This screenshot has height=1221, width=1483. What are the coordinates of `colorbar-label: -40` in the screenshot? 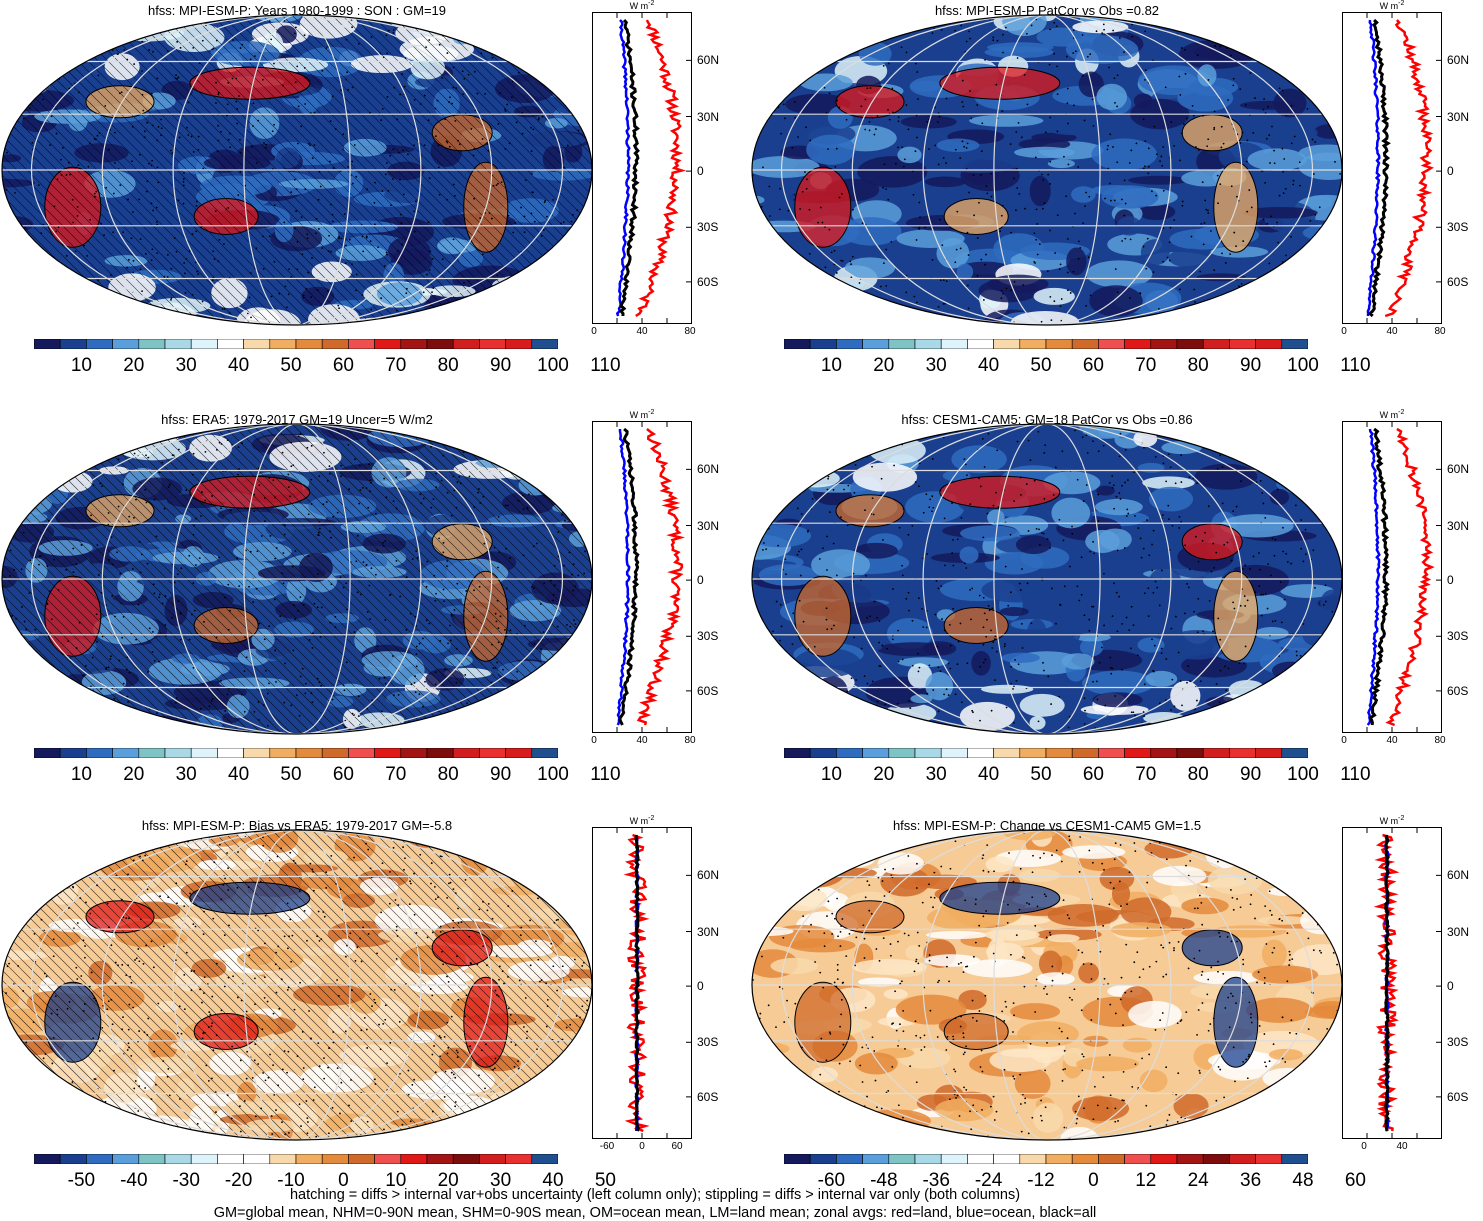 It's located at (134, 1180).